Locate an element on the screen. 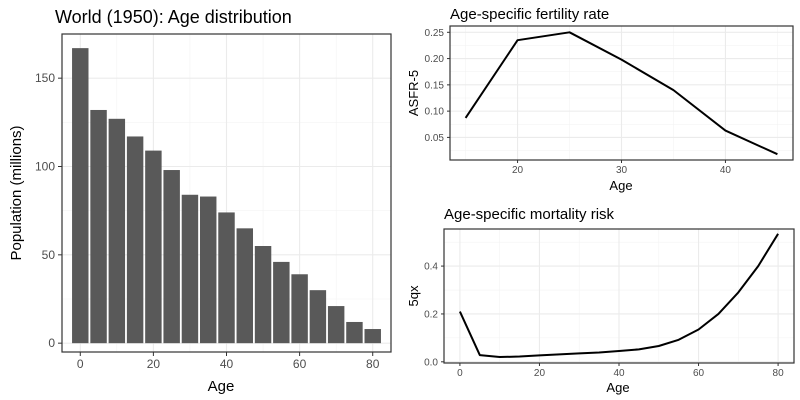 This screenshot has height=400, width=800. mortality-risk-y-tick-label: 0.4 is located at coordinates (431, 267).